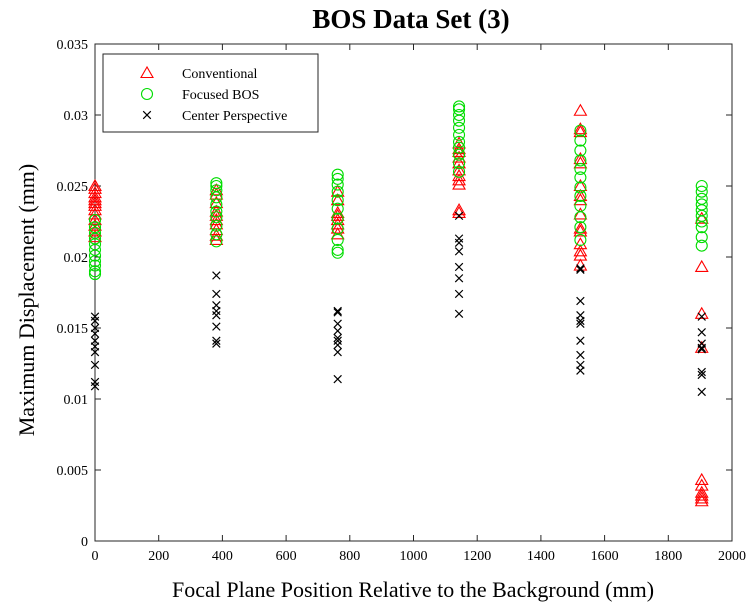 This screenshot has width=746, height=606. Describe the element at coordinates (541, 556) in the screenshot. I see `x-tick-label: 1400` at that location.